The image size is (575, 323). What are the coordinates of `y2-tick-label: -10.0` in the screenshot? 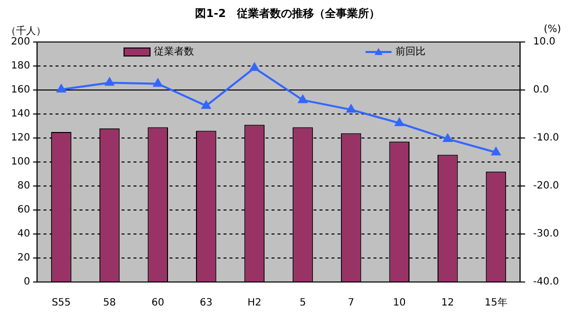 It's located at (546, 138).